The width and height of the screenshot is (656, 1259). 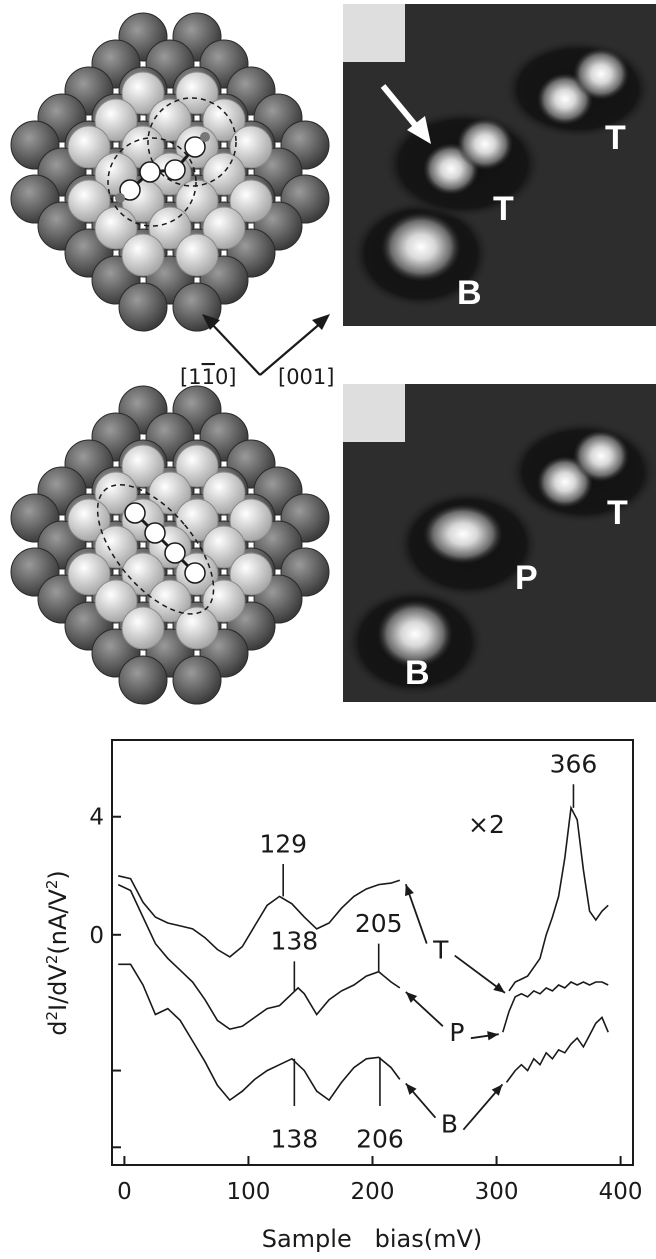 What do you see at coordinates (555, 1007) in the screenshot?
I see `series-line-p-high` at bounding box center [555, 1007].